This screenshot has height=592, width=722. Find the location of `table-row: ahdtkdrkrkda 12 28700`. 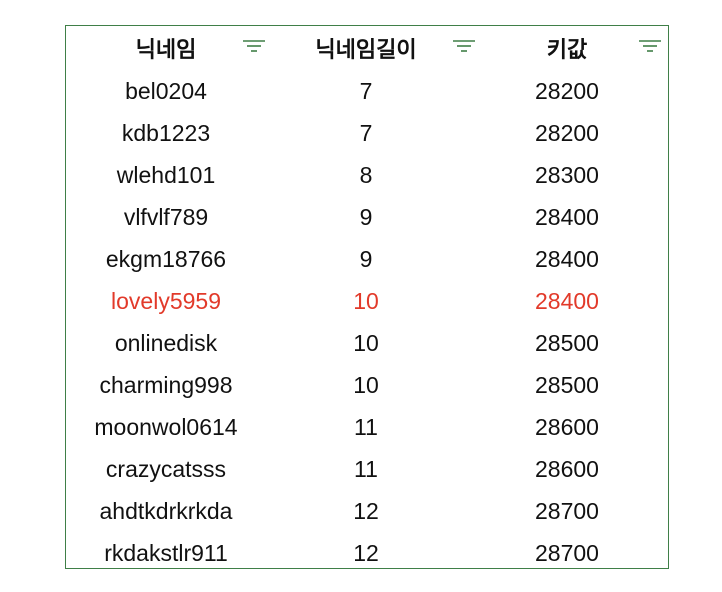

table-row: ahdtkdrkrkda 12 28700 is located at coordinates (367, 511).